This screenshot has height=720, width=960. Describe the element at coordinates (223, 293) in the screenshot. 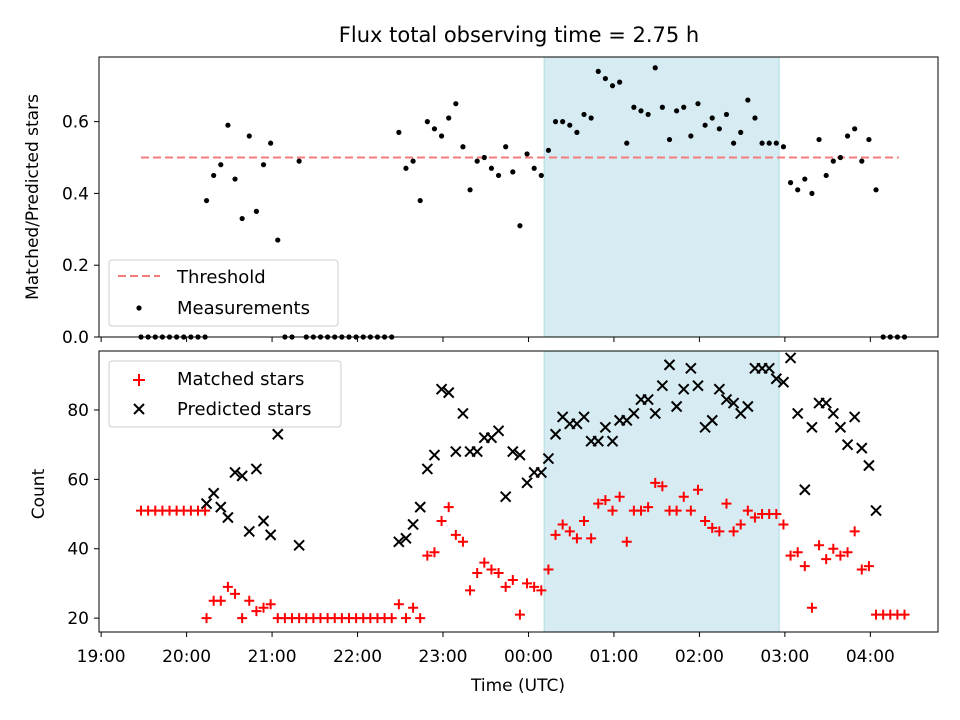

I see `top-legend: Threshold Measurements` at that location.